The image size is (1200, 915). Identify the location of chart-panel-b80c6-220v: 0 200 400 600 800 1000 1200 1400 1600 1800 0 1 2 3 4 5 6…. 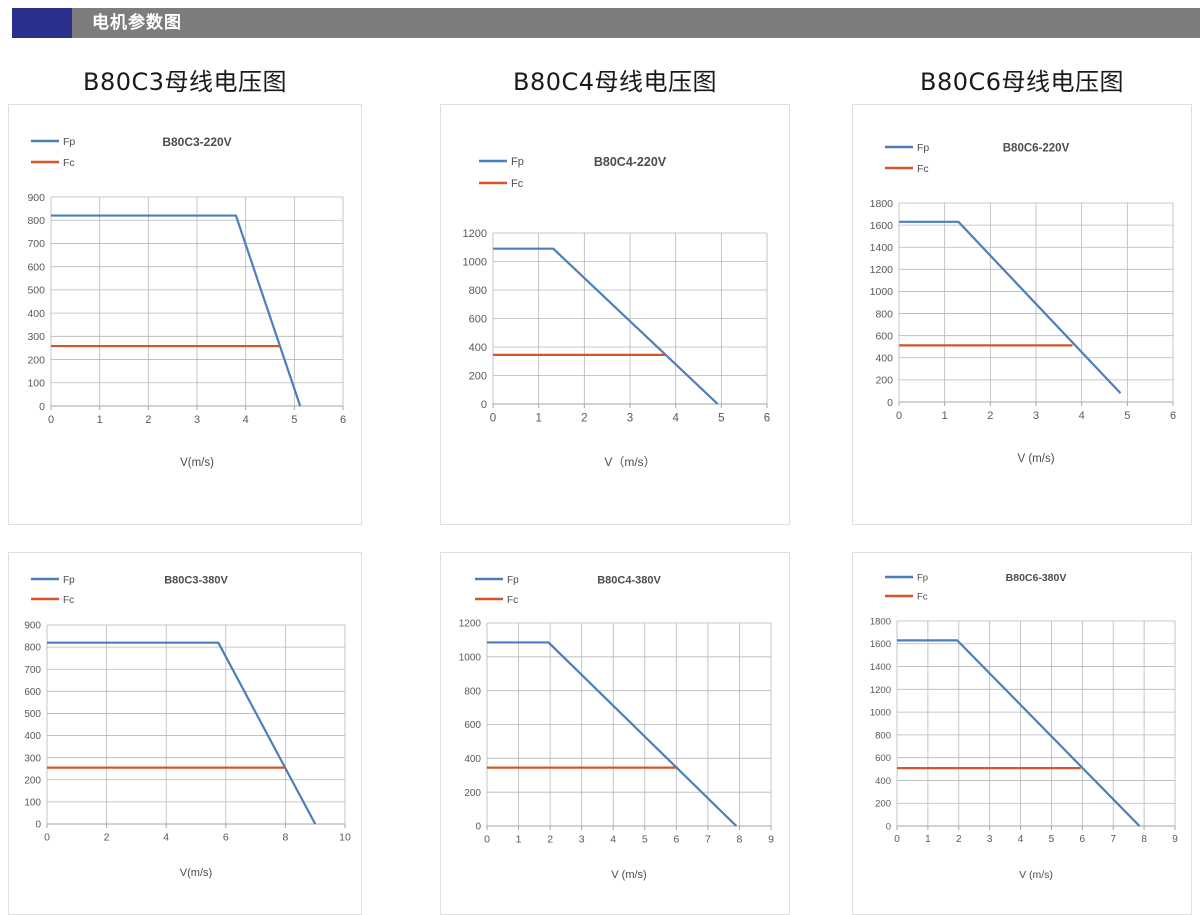
(1022, 314).